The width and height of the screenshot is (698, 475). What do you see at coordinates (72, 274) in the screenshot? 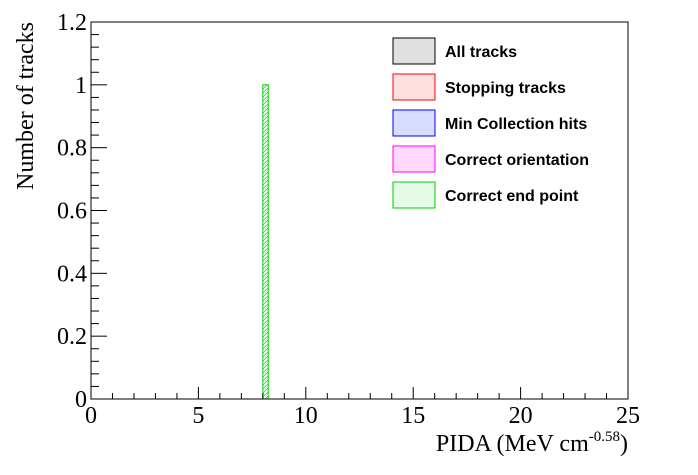
I see `y-tick-label: 0.4` at bounding box center [72, 274].